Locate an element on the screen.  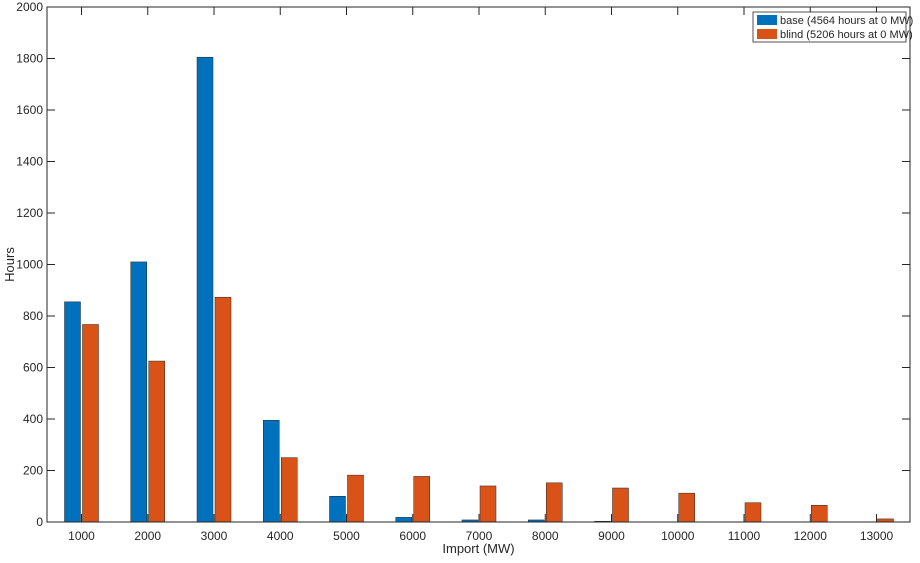
y-tick-label: 1000 is located at coordinates (29, 265).